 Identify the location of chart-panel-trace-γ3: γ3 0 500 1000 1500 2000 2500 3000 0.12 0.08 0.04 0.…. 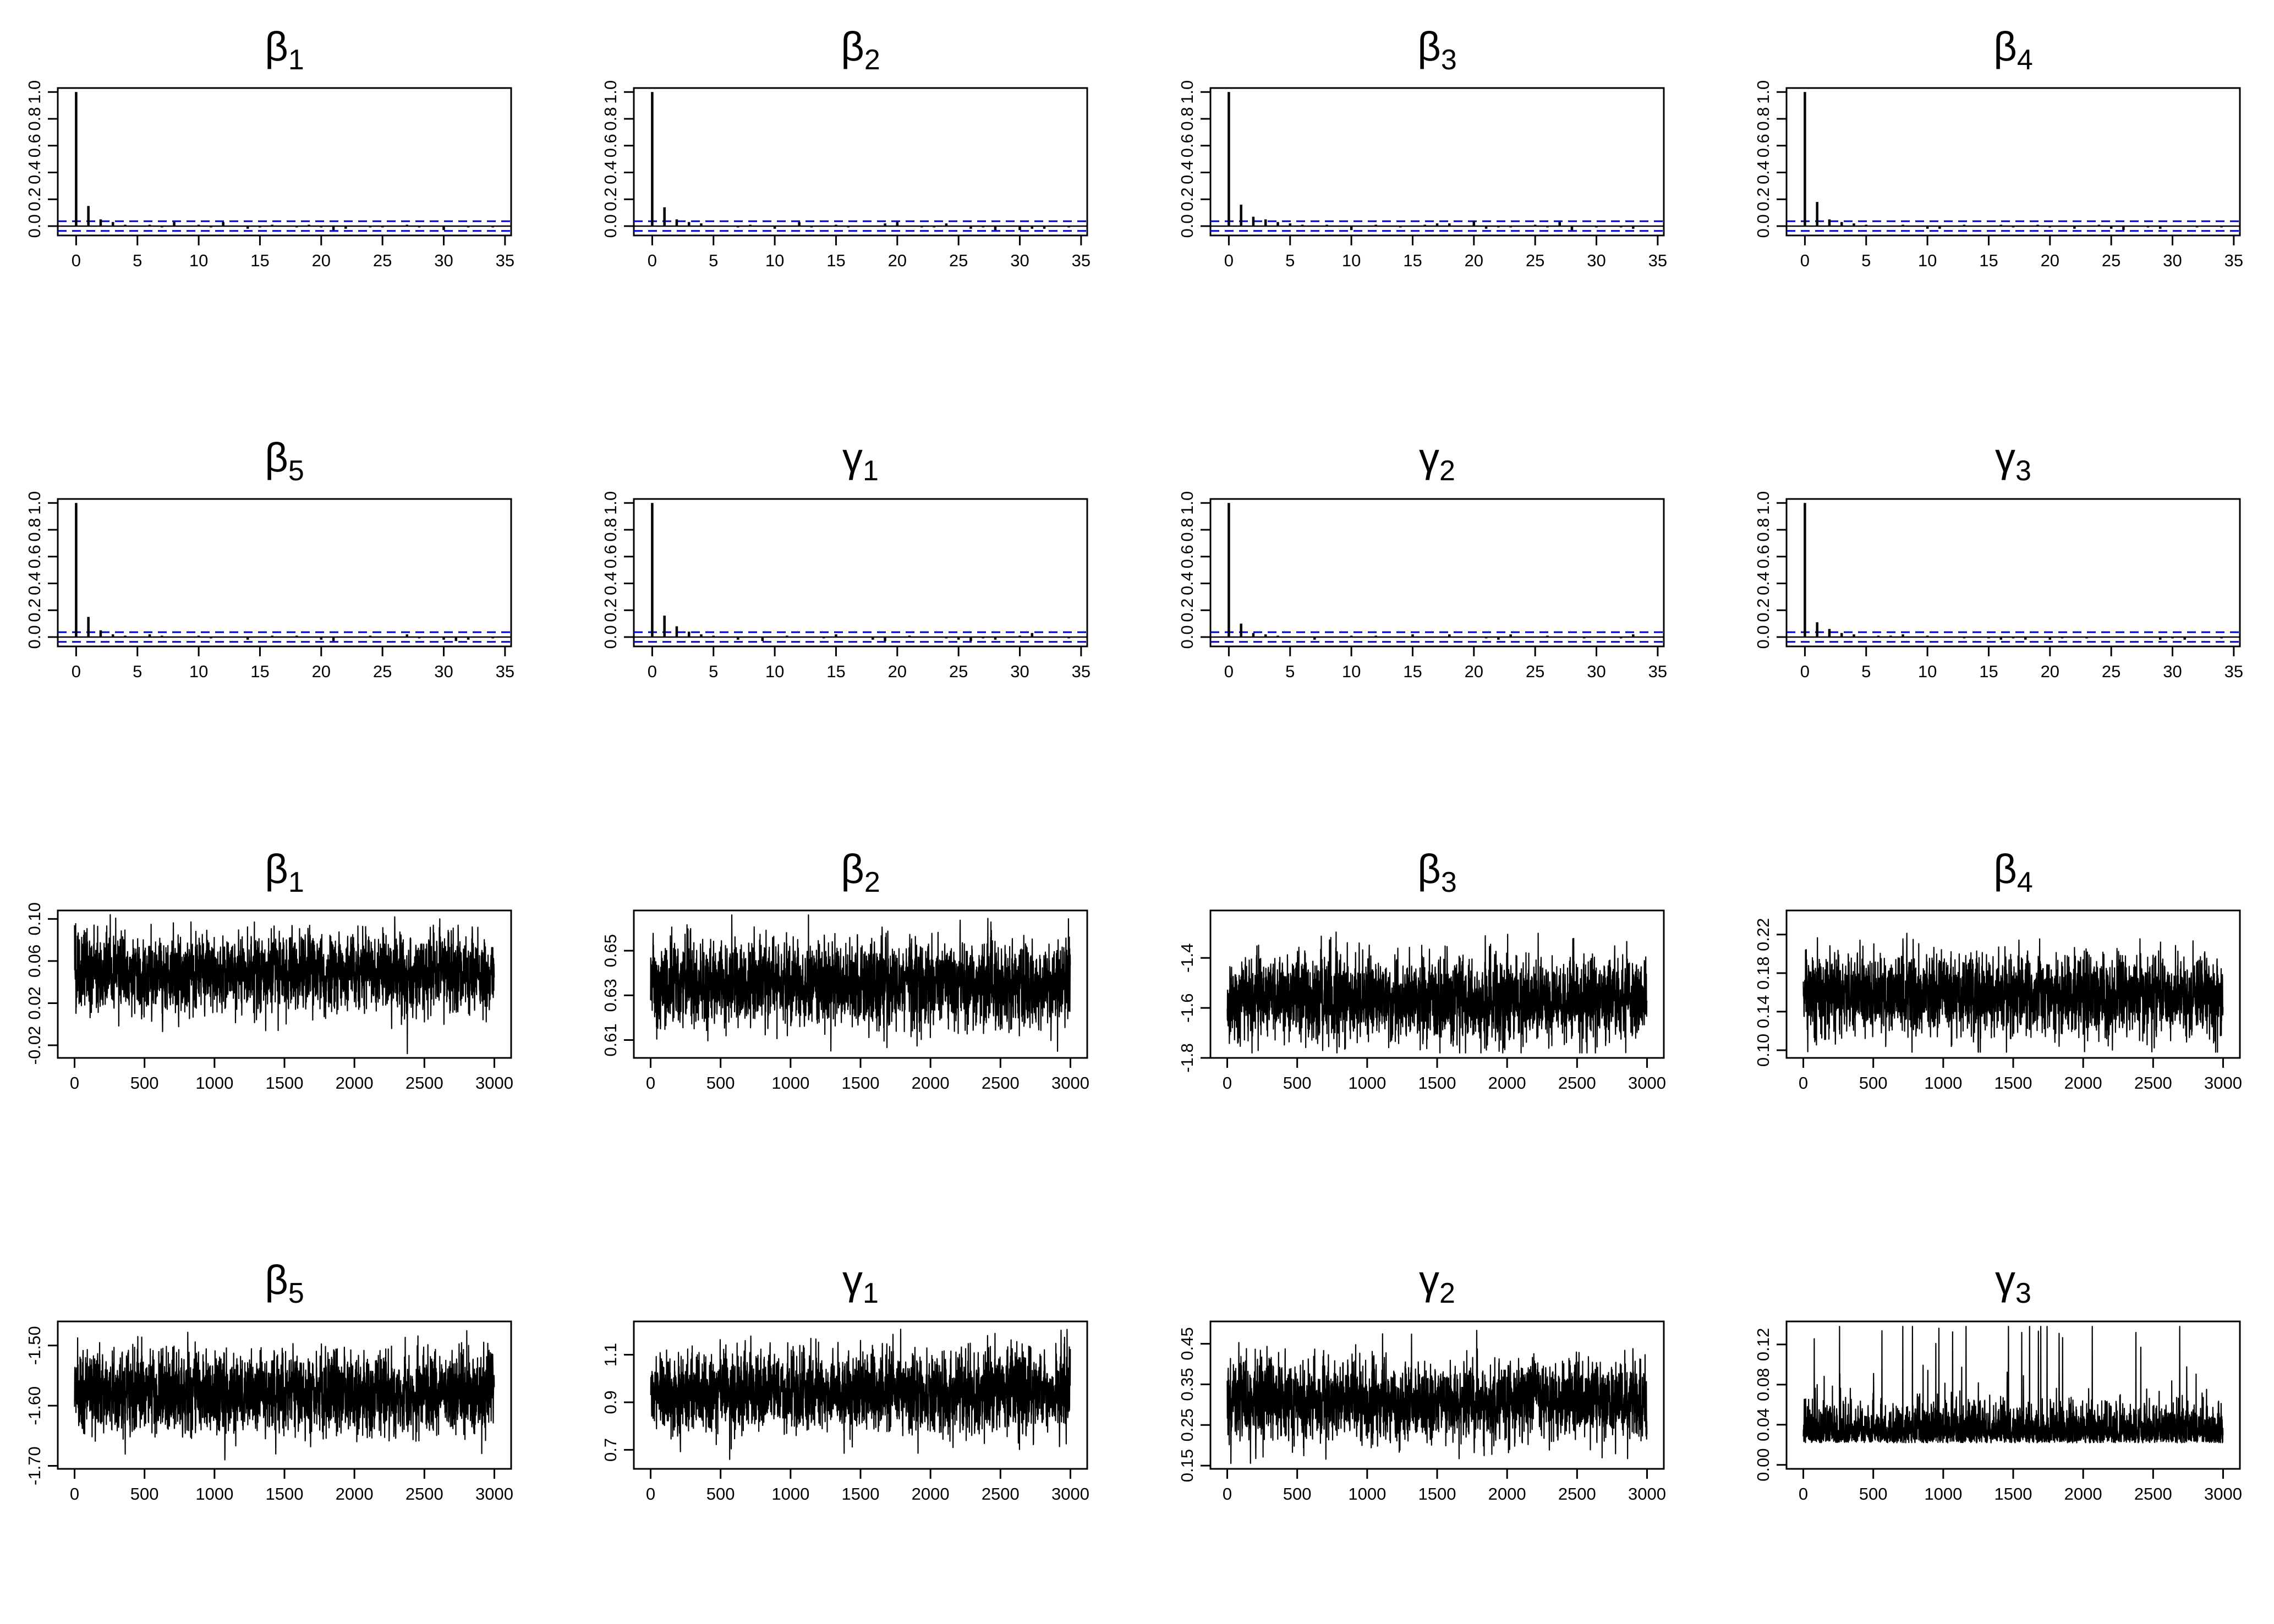
(1998, 1380).